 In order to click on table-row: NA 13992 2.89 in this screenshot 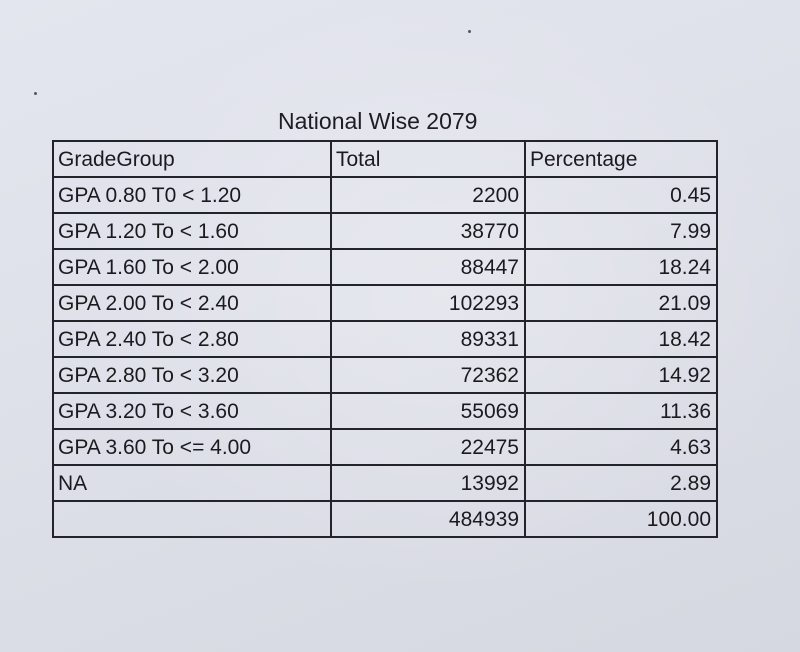, I will do `click(385, 483)`.